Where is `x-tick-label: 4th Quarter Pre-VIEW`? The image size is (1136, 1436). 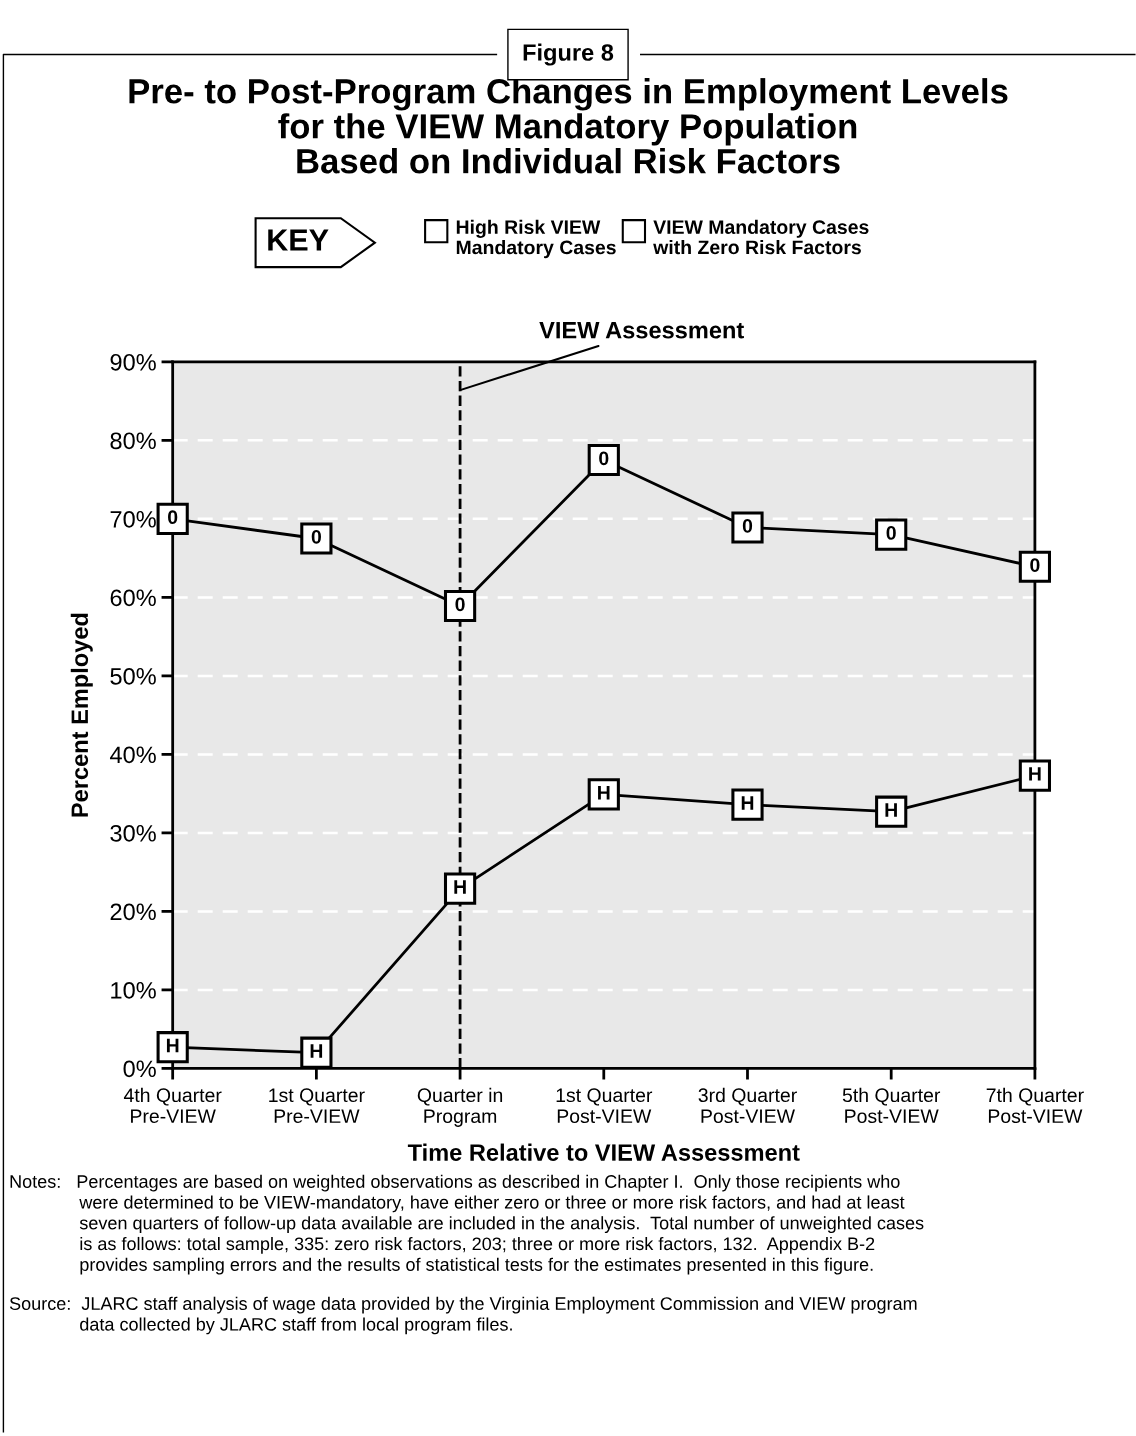
x-tick-label: 4th Quarter Pre-VIEW is located at coordinates (172, 1105).